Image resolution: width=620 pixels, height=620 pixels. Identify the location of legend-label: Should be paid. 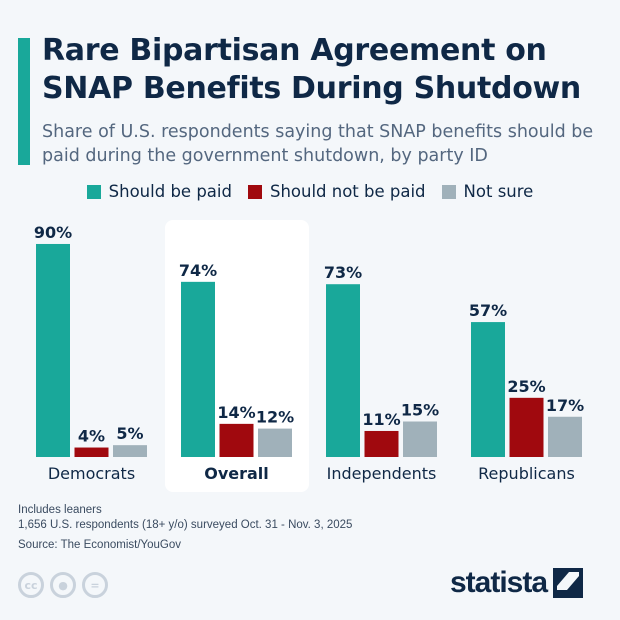
(170, 191).